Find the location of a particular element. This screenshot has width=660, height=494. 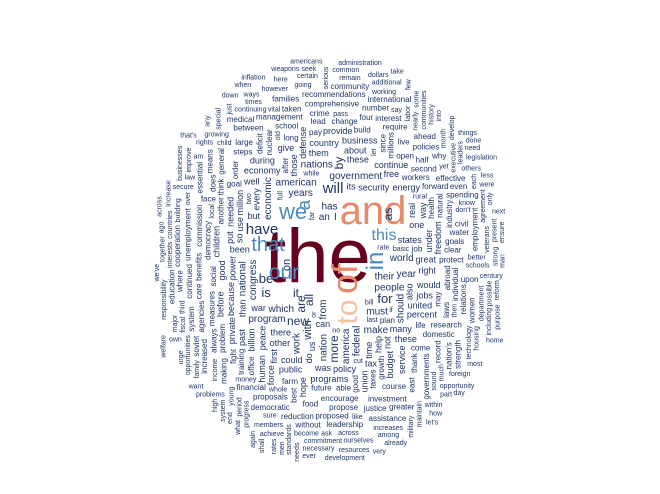

cloud-word: general is located at coordinates (221, 161).